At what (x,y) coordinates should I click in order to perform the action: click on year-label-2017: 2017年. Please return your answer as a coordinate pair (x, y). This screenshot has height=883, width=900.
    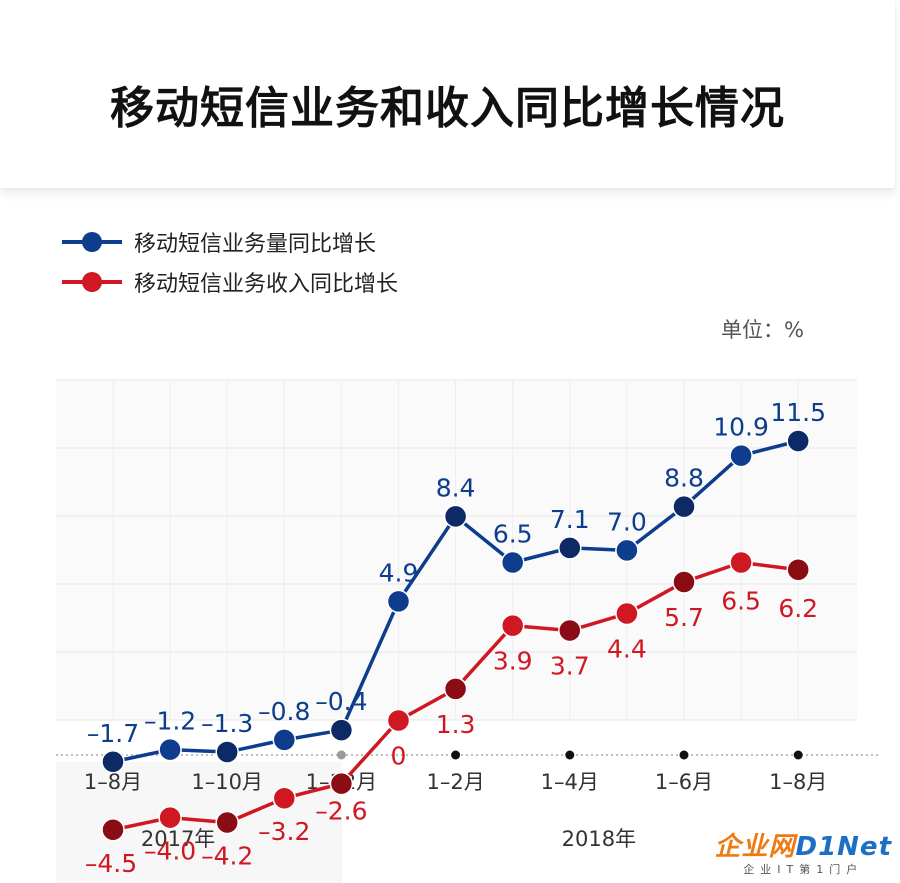
    Looking at the image, I should click on (178, 839).